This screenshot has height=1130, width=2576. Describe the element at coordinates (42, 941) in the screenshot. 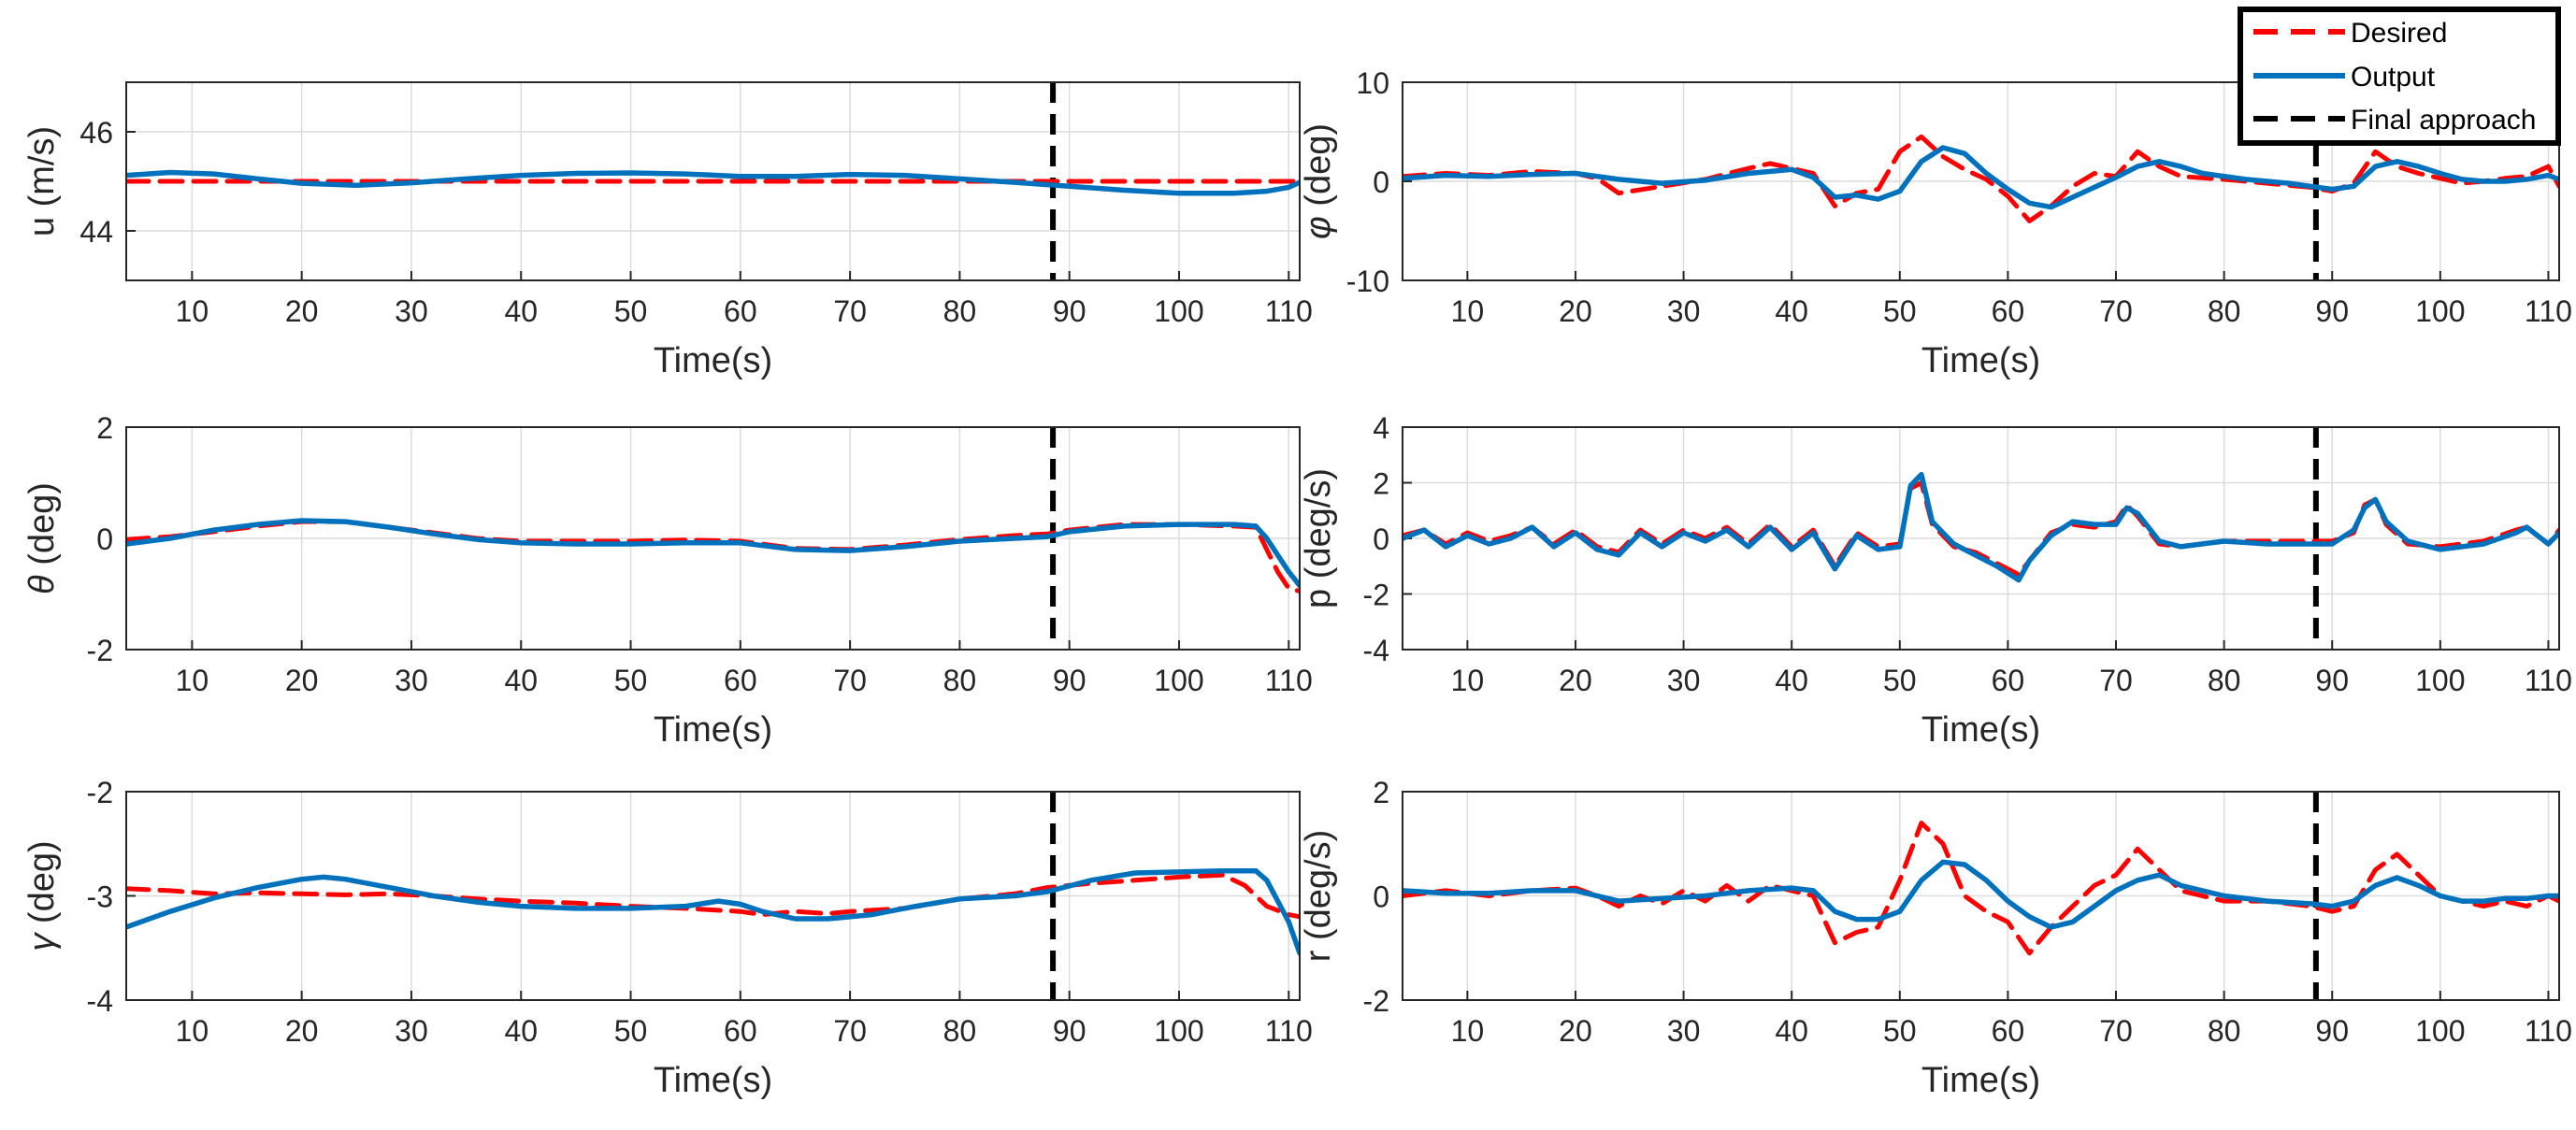

I see `y-axis-symbol: γ` at that location.